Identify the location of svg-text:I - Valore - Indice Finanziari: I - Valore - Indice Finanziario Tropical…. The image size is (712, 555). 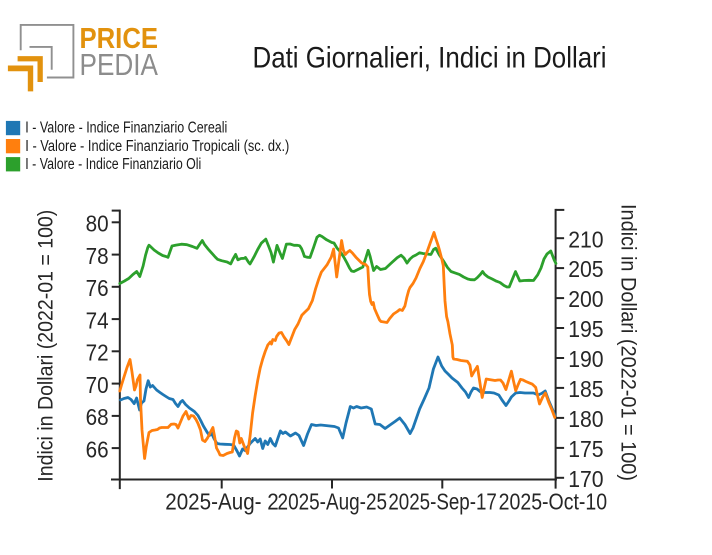
(157, 146).